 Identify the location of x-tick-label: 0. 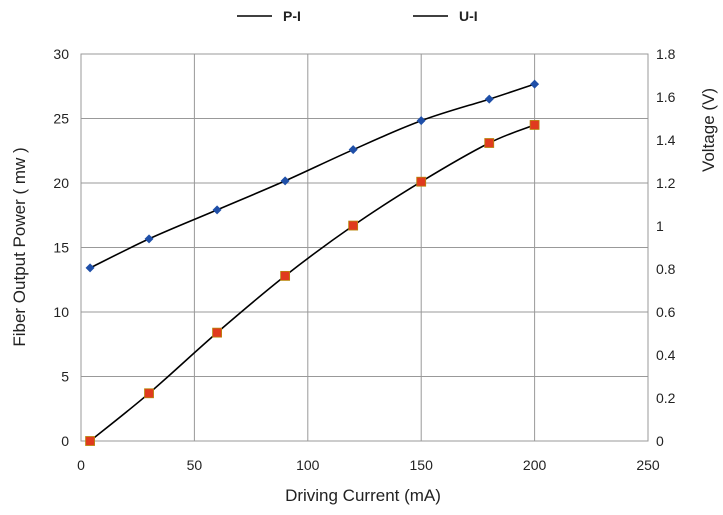
(81, 465).